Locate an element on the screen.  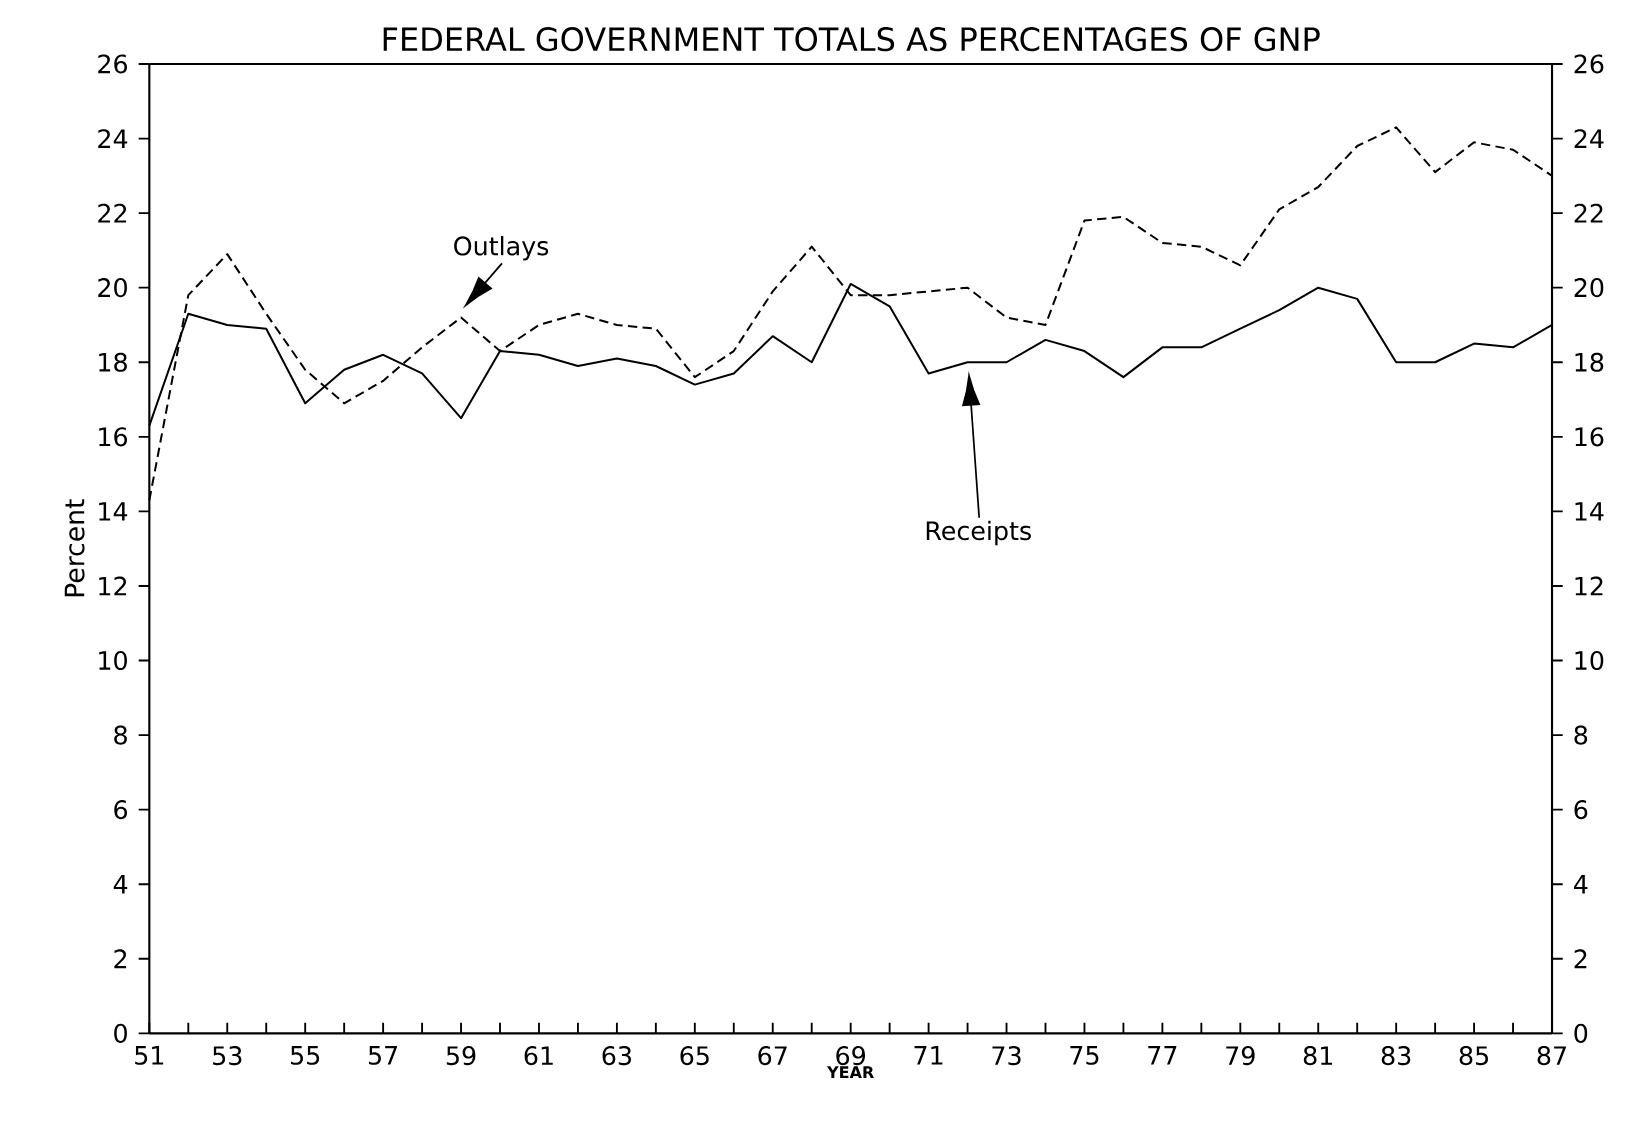
y2-tick-label: 6 is located at coordinates (1581, 810).